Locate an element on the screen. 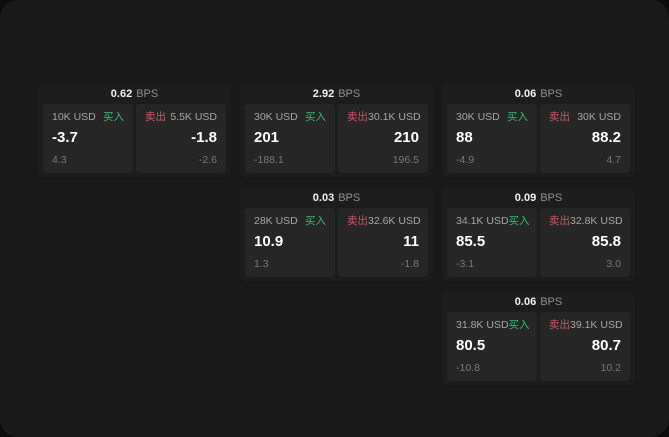 Image resolution: width=669 pixels, height=437 pixels. sell-change: 196.5 is located at coordinates (405, 160).